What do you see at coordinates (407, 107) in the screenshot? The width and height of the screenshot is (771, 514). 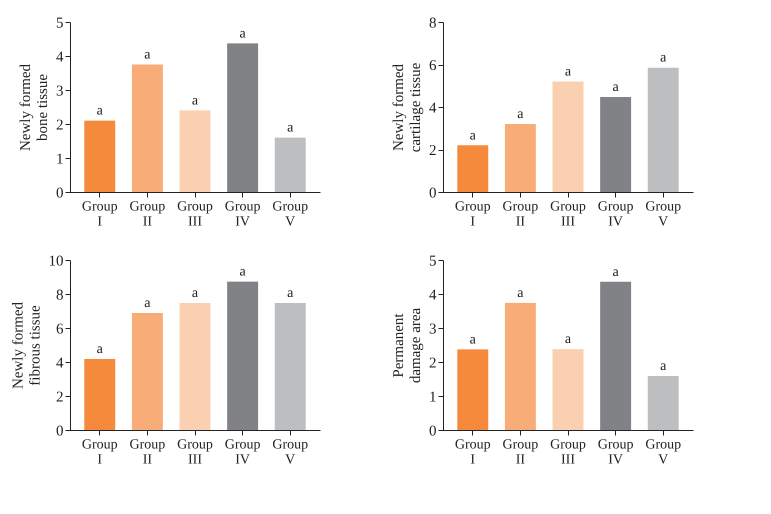 I see `y-axis-title: Newly formed cartilage tissue` at bounding box center [407, 107].